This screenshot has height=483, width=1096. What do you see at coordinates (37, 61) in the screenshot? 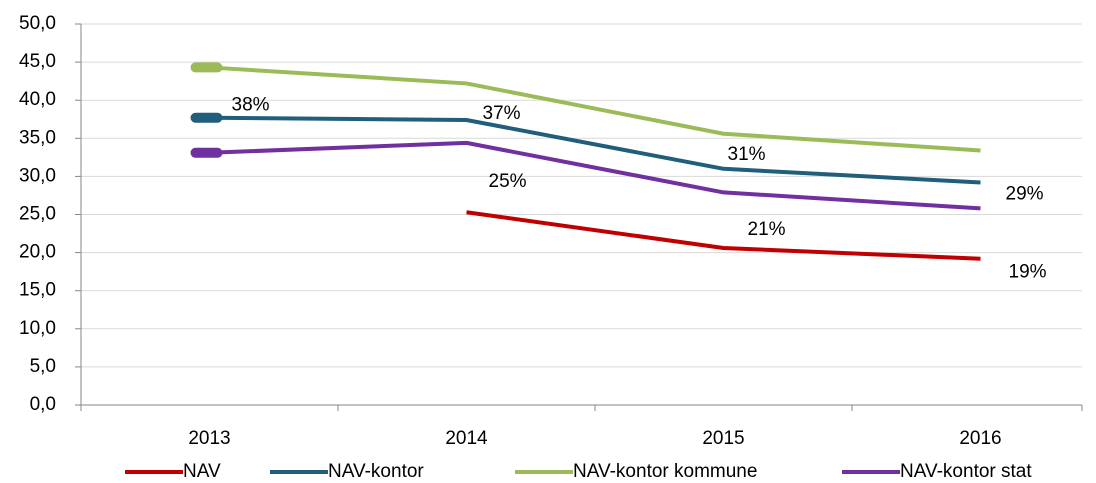
I see `y-tick-label: 45,0` at bounding box center [37, 61].